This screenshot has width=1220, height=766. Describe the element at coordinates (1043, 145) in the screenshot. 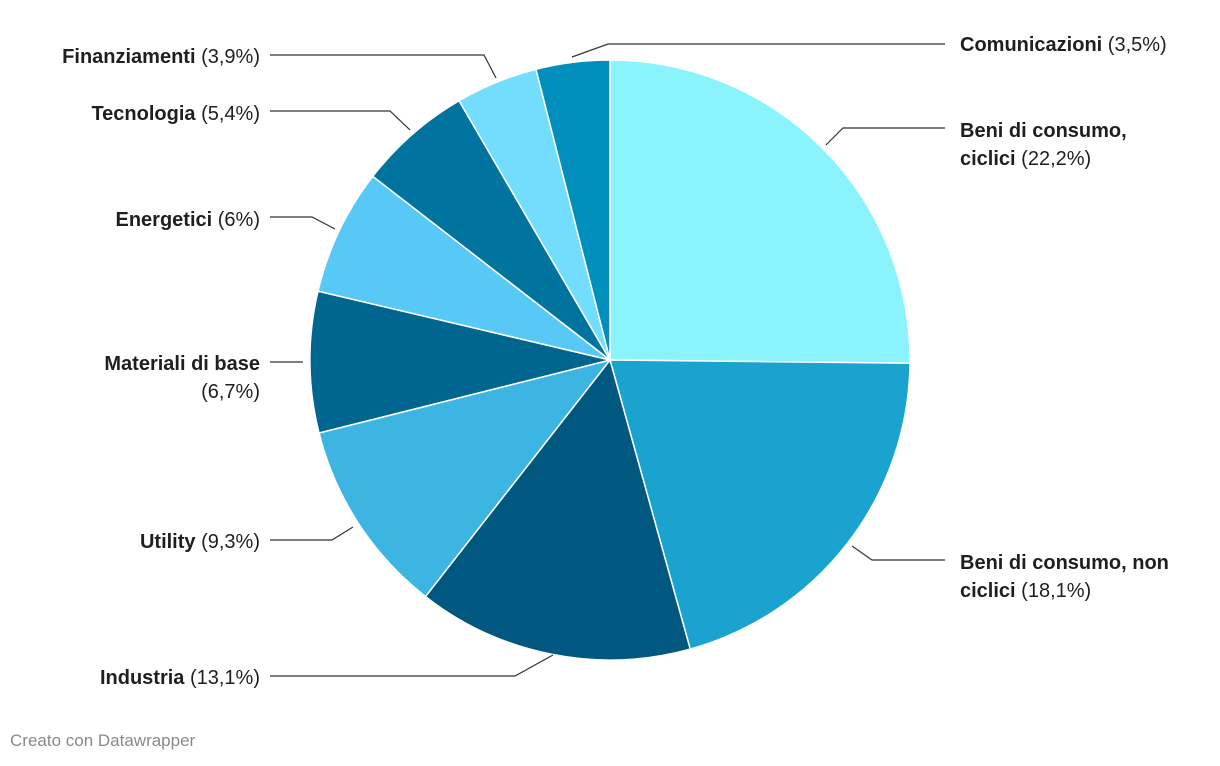

I see `slice-label-1: Beni di consumo, ciclici (22,2%)` at that location.